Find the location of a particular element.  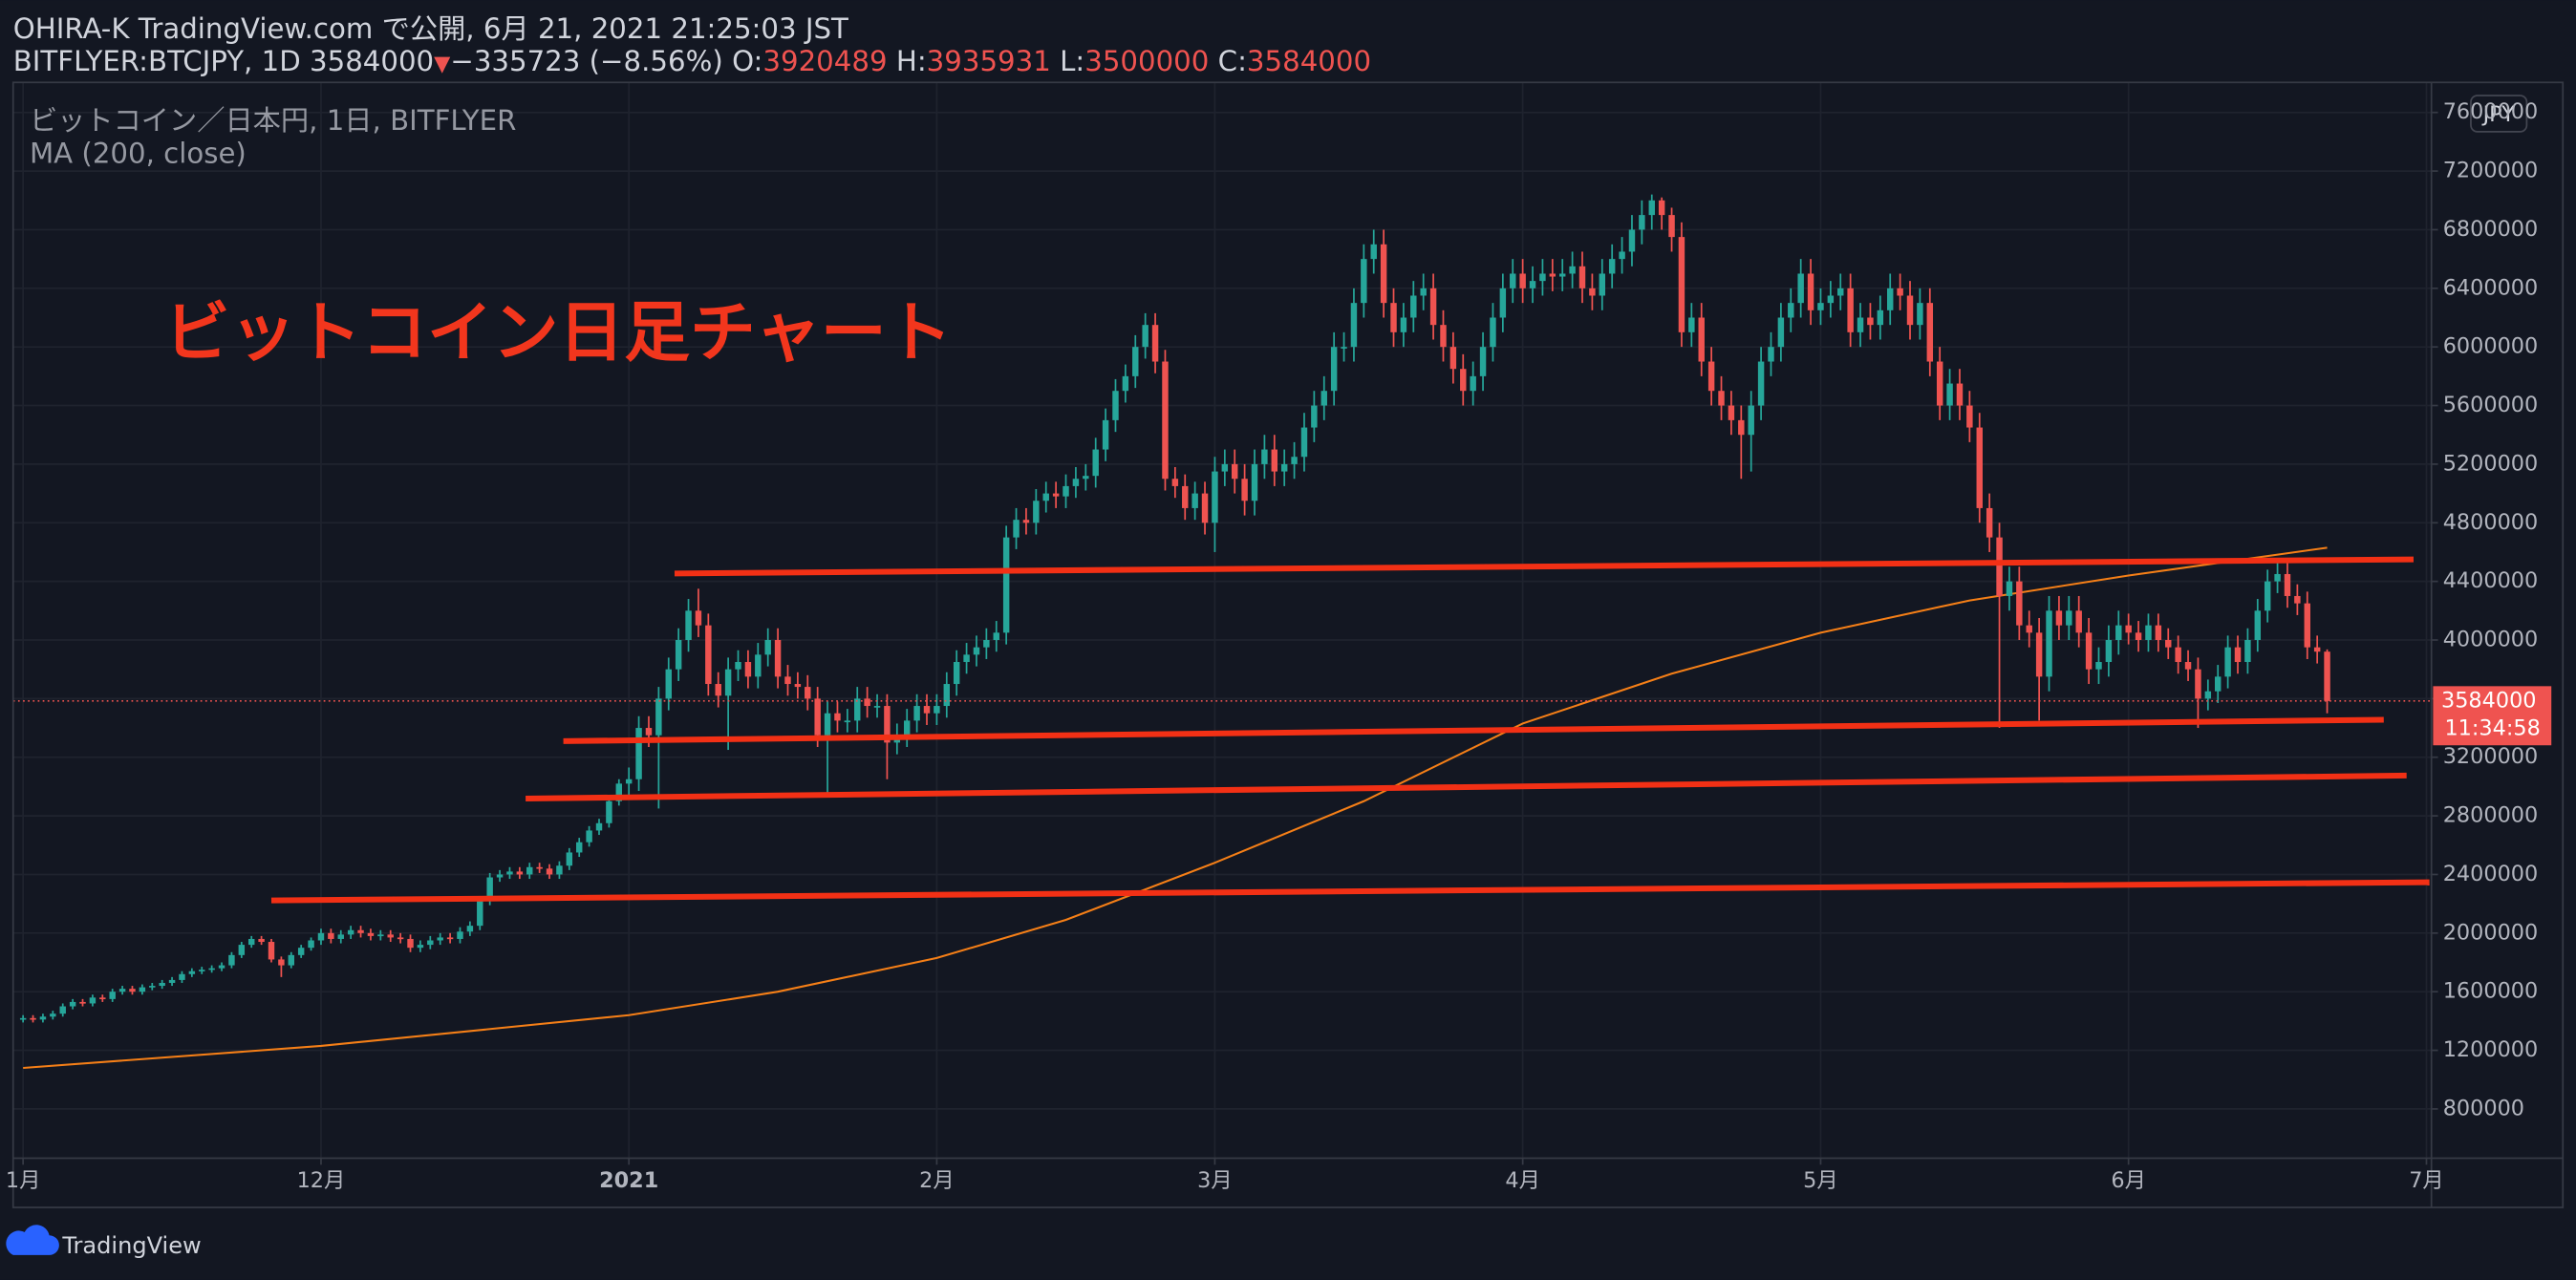

annotation: ビットコイン日足チャート is located at coordinates (558, 333).